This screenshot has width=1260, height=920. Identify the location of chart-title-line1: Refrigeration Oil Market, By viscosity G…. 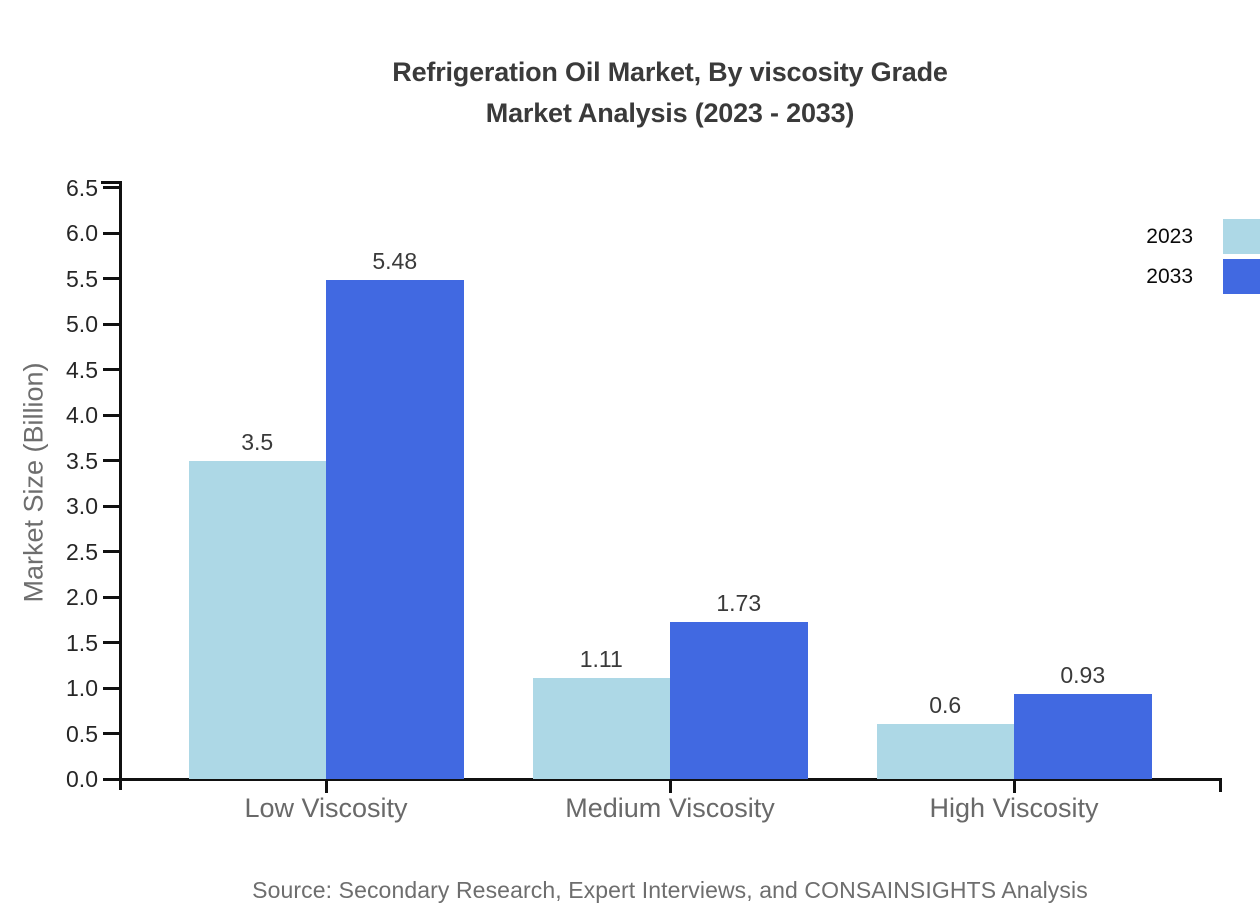
(670, 72).